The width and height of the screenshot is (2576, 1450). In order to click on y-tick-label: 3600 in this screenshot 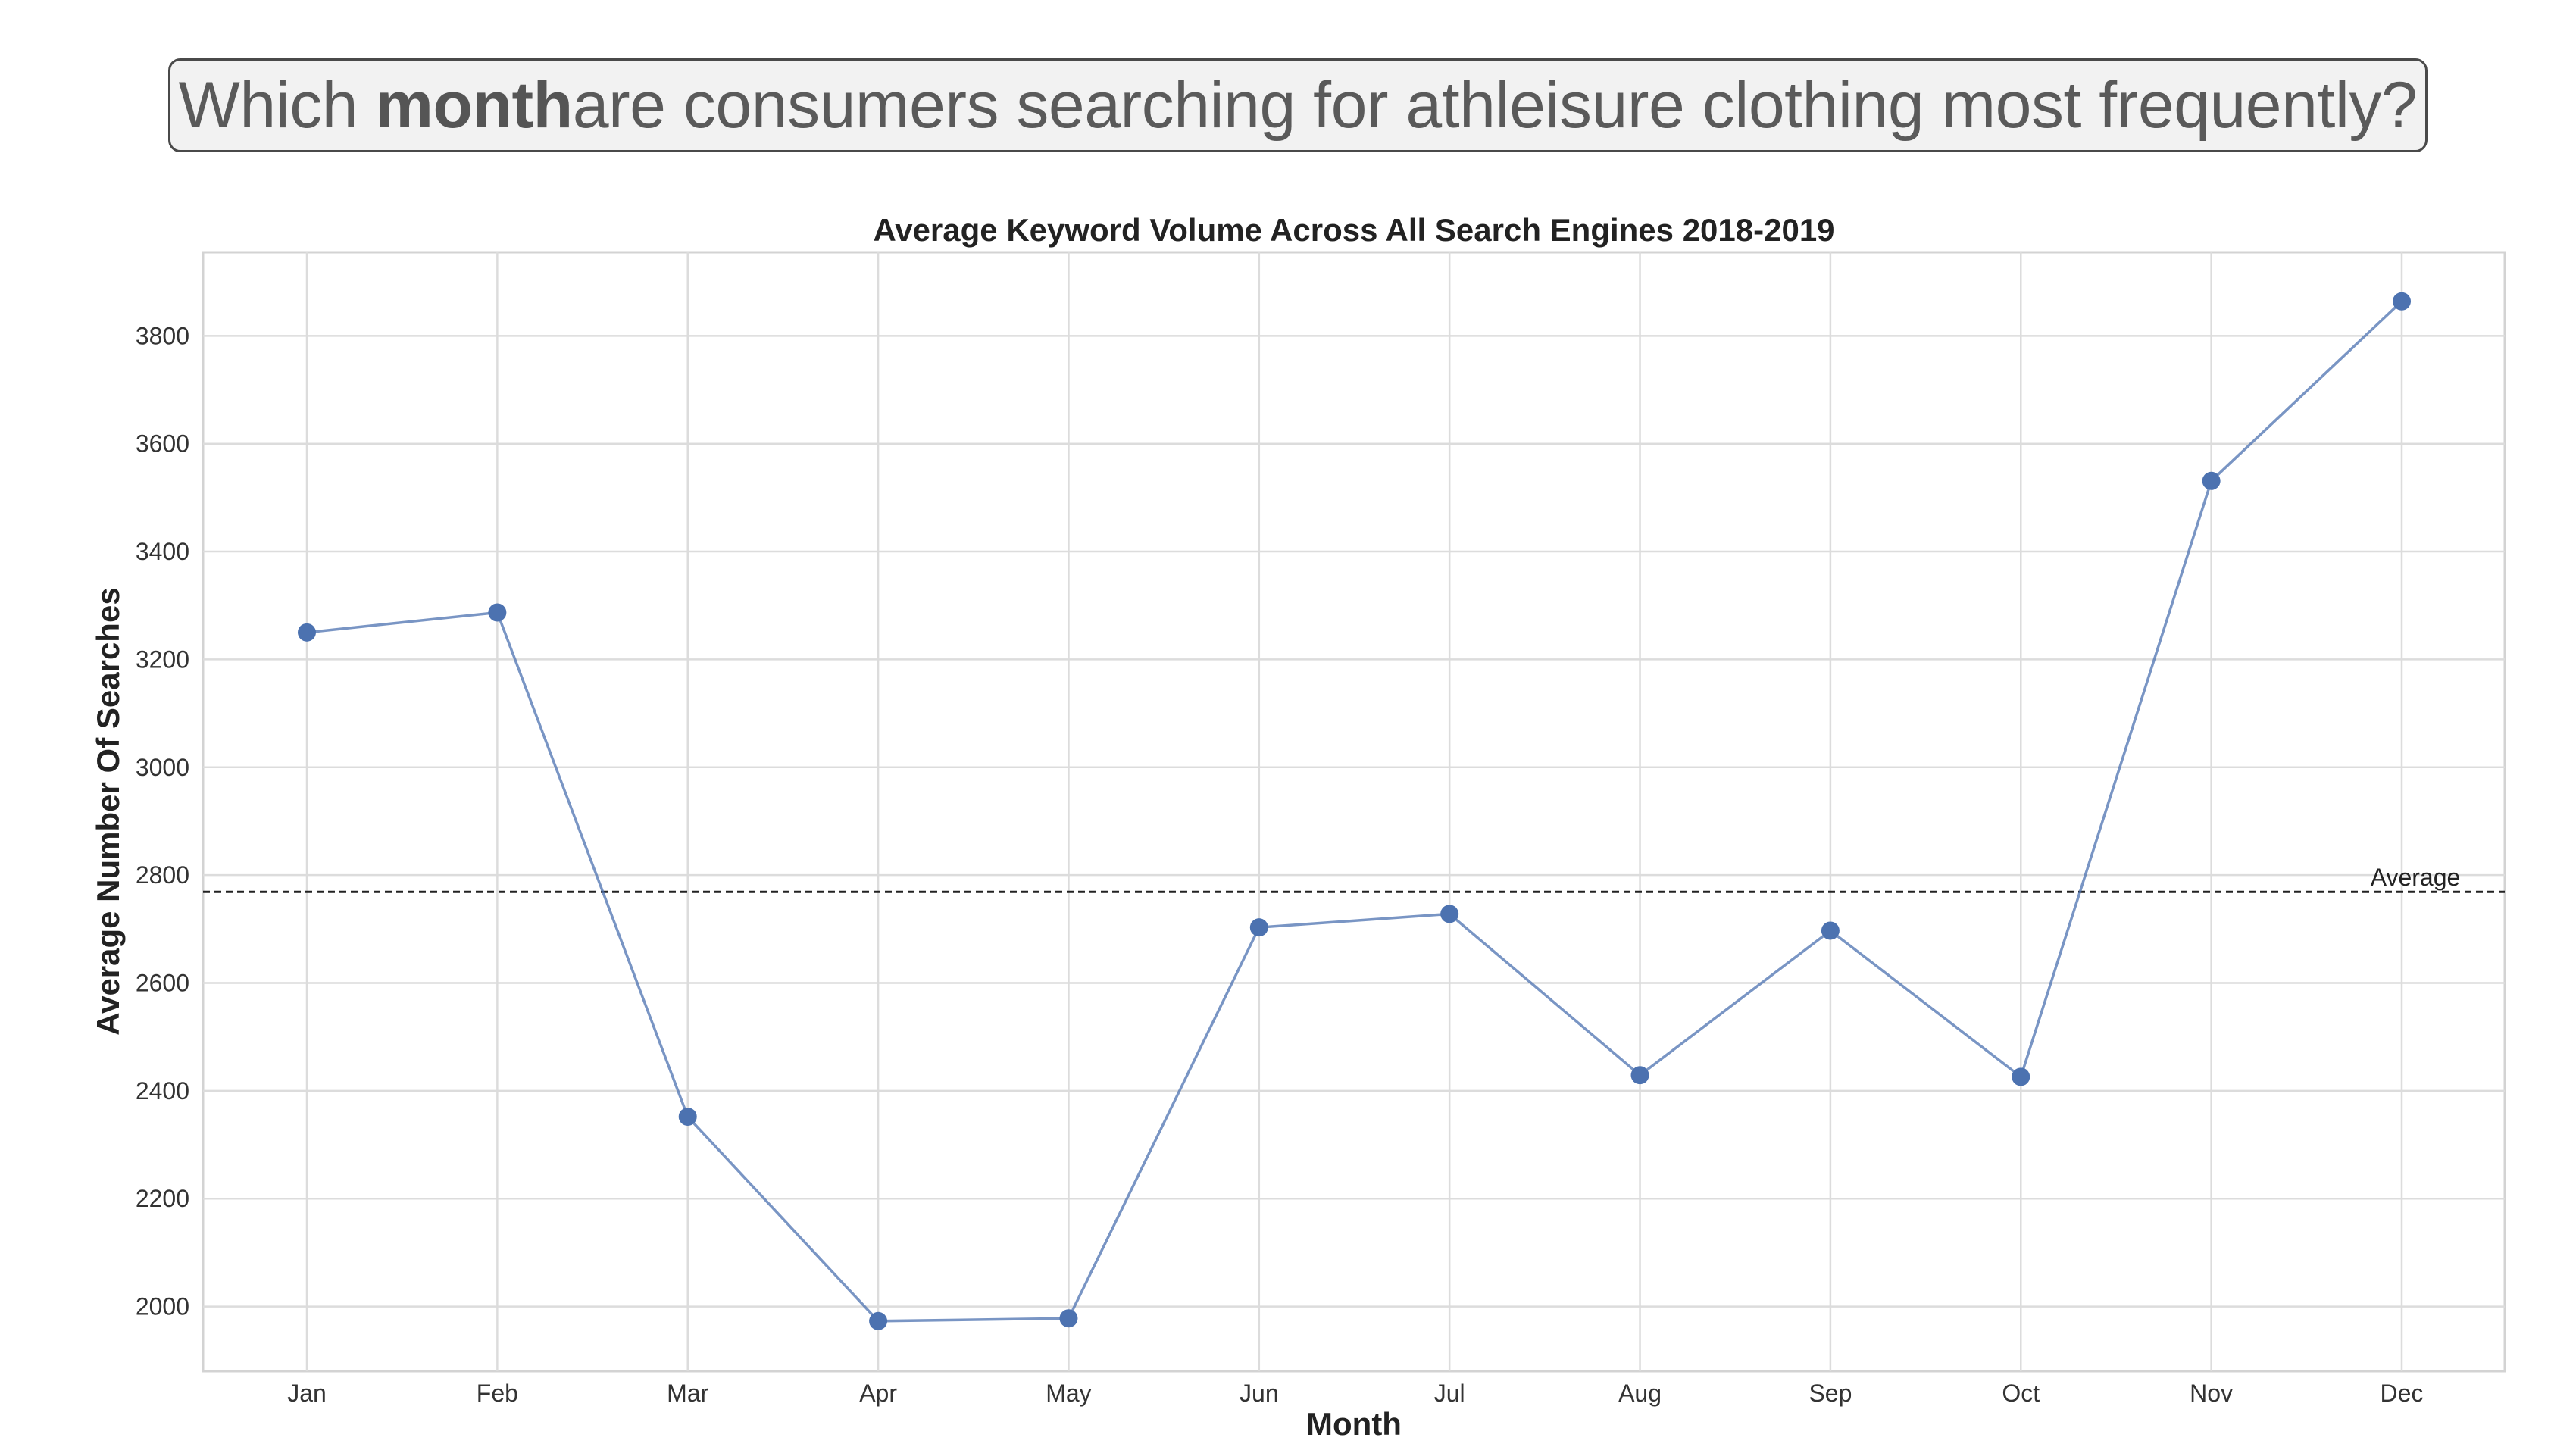, I will do `click(162, 444)`.